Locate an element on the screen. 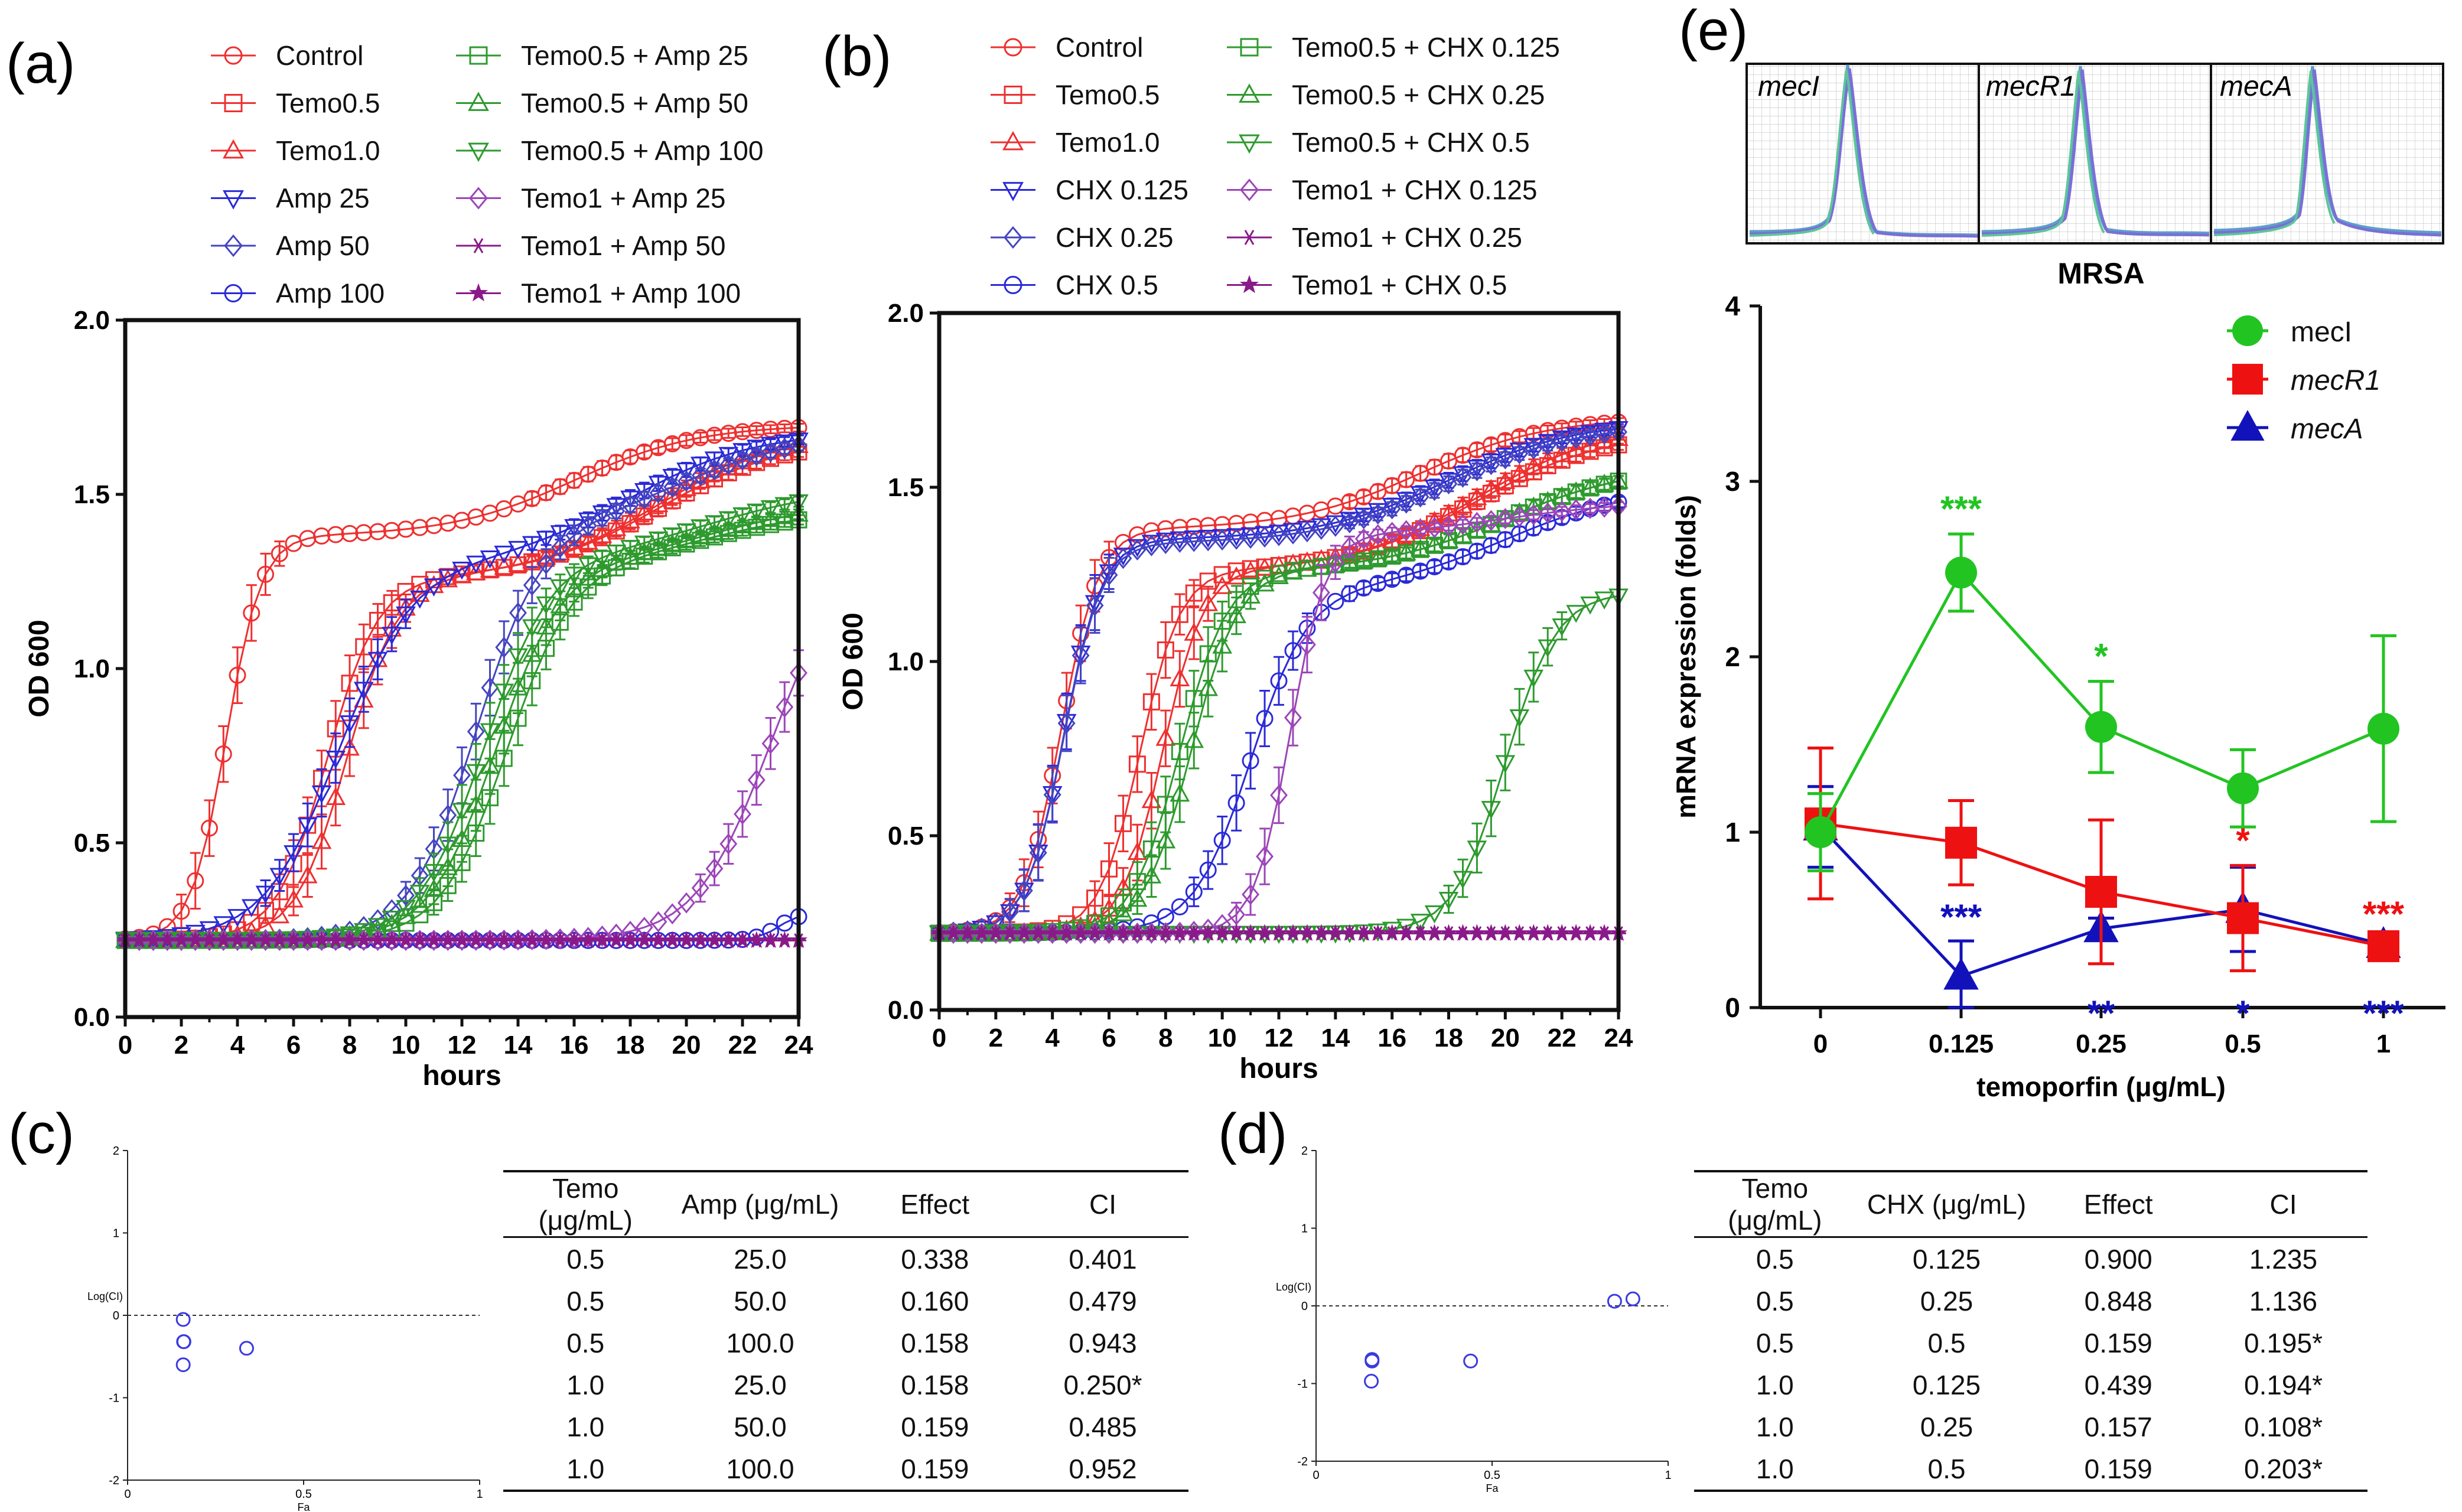 The width and height of the screenshot is (2462, 1512). x-tick-label: 4 is located at coordinates (1052, 1038).